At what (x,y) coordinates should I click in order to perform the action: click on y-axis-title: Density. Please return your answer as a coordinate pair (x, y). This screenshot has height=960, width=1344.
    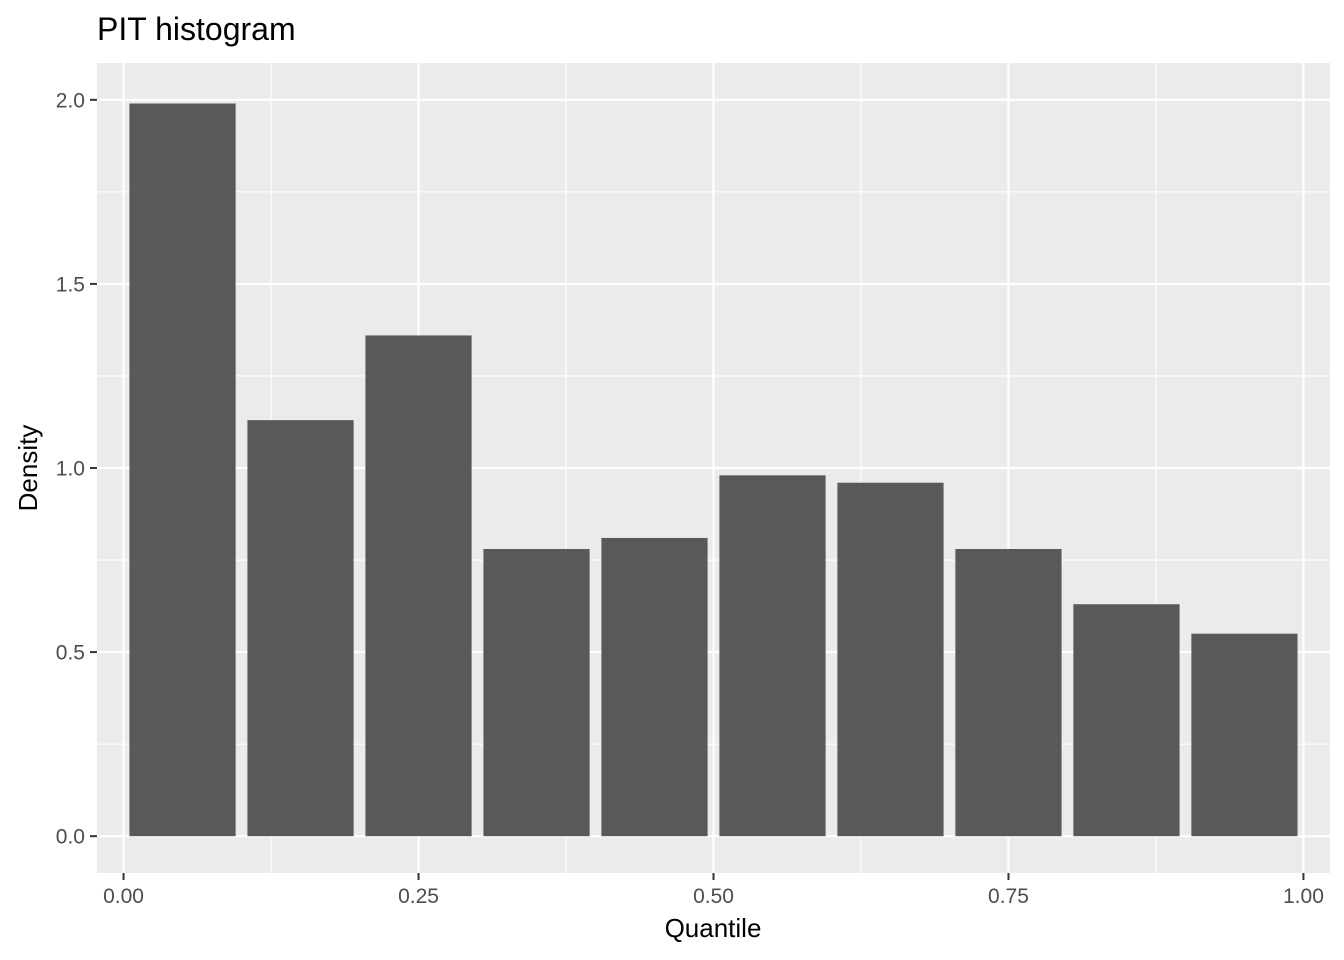
    Looking at the image, I should click on (28, 468).